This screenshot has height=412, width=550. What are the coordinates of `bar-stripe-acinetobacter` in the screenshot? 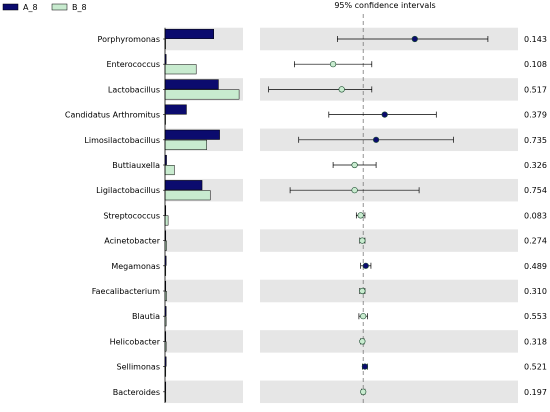 It's located at (204, 240).